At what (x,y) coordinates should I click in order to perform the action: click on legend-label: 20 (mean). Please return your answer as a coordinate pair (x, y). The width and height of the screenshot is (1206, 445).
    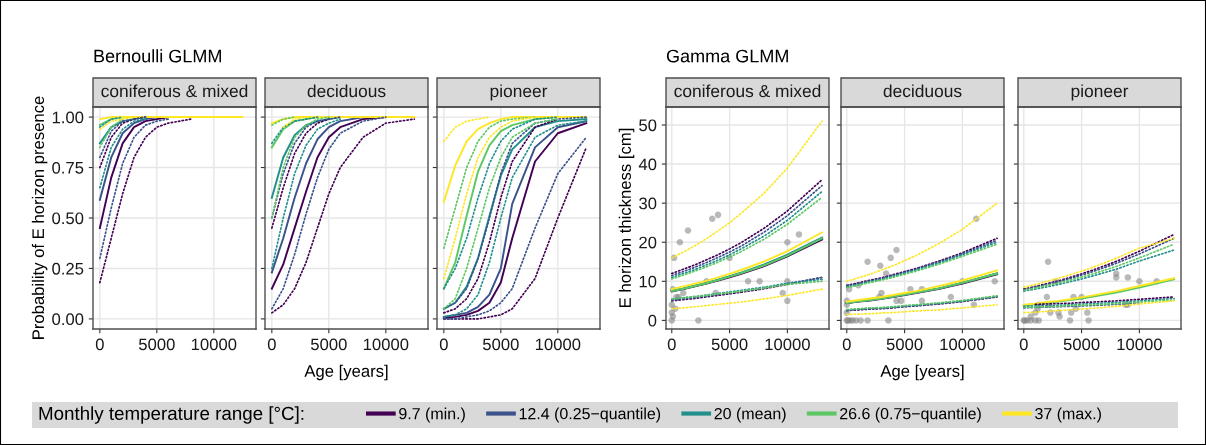
    Looking at the image, I should click on (750, 415).